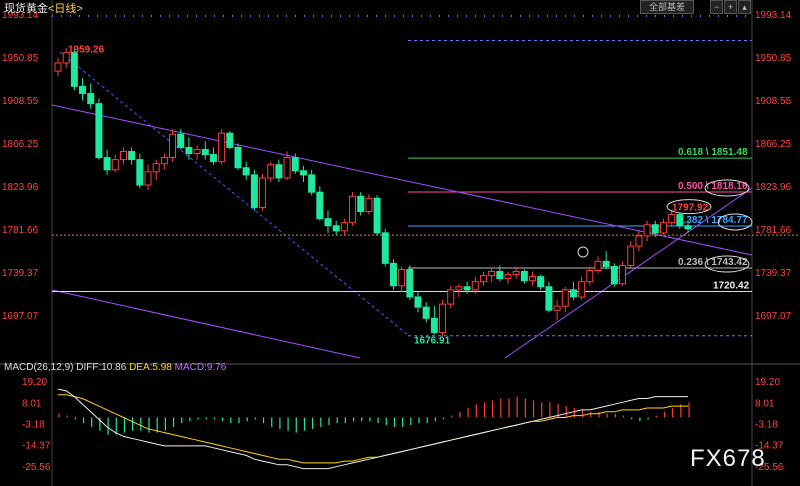  What do you see at coordinates (20, 273) in the screenshot?
I see `price-tick-left: 1739.37` at bounding box center [20, 273].